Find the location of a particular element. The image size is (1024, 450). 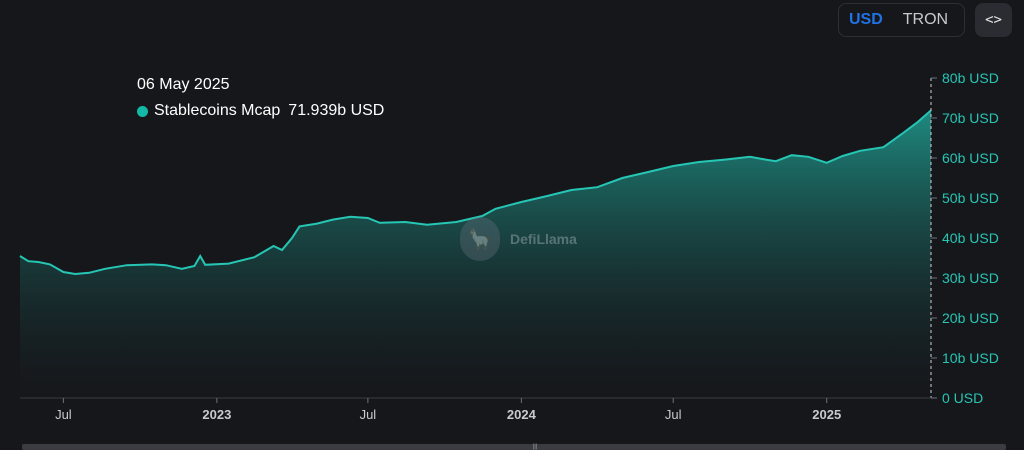

embed-button: <> is located at coordinates (993, 20).